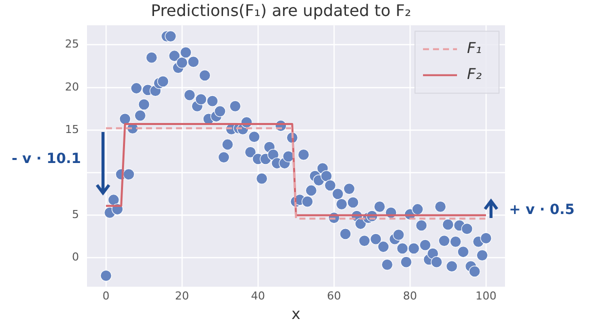  I want to click on text: - v · 10.1, so click(46, 158).